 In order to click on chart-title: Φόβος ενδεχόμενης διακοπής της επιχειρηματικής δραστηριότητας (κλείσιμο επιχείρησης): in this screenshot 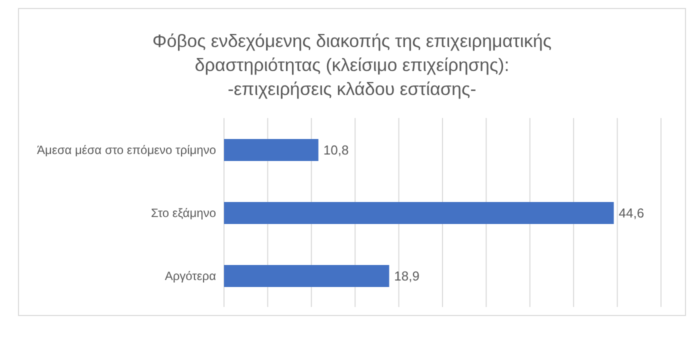, I will do `click(352, 53)`.